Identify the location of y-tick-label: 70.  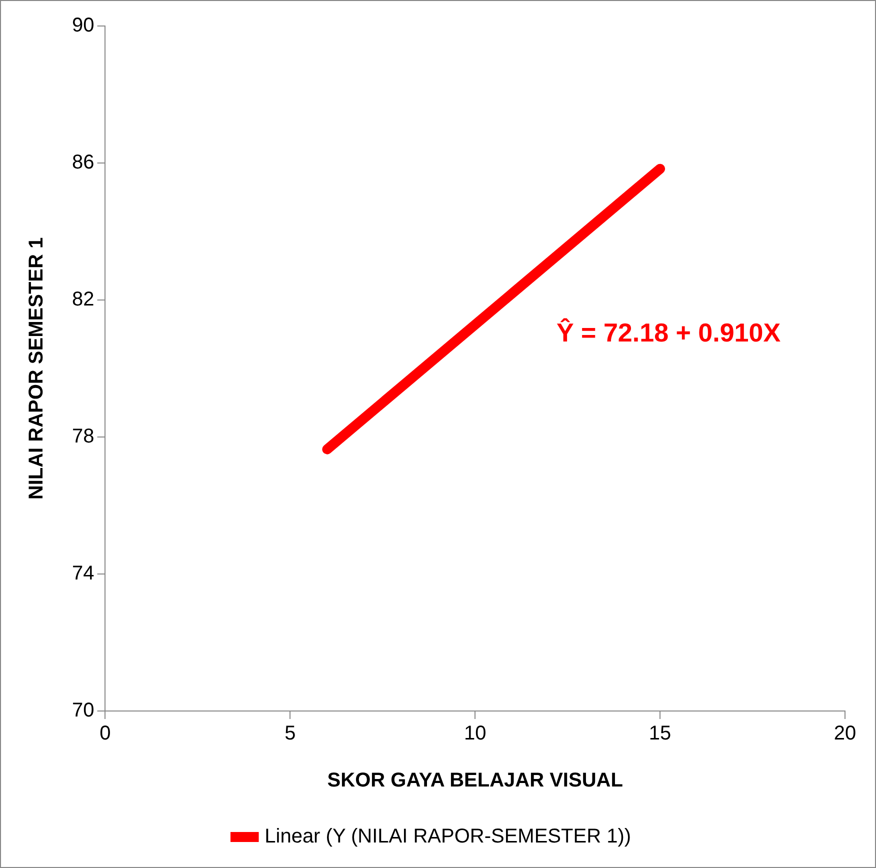
(83, 711).